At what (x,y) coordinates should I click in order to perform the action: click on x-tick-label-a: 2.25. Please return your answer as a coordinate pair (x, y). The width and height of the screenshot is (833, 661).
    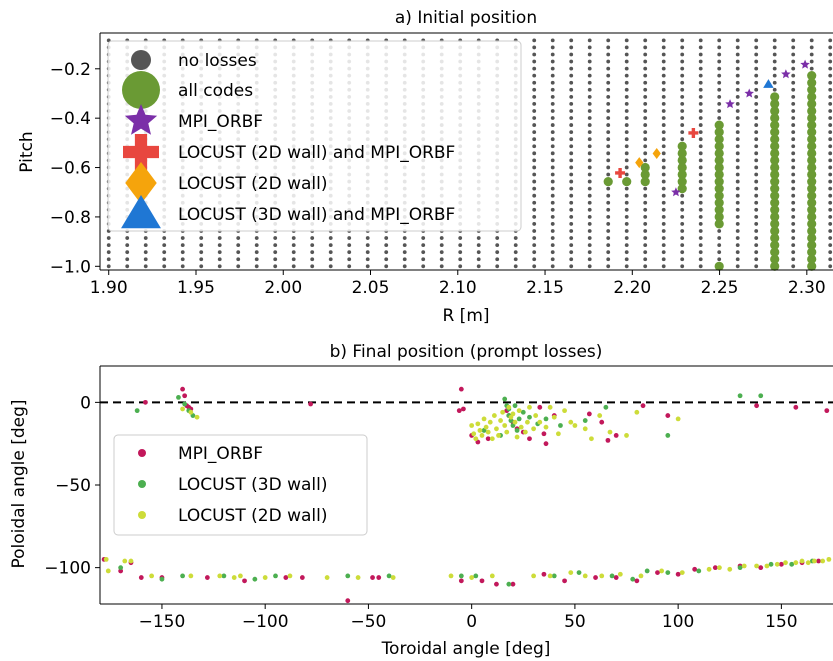
    Looking at the image, I should click on (720, 288).